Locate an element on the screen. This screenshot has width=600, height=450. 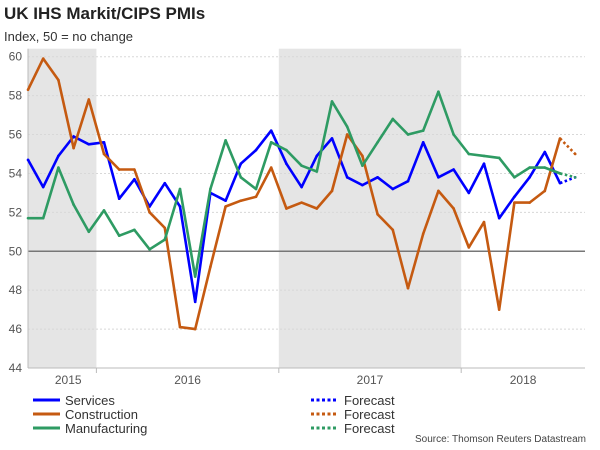
forecast-line-construction is located at coordinates (568, 146).